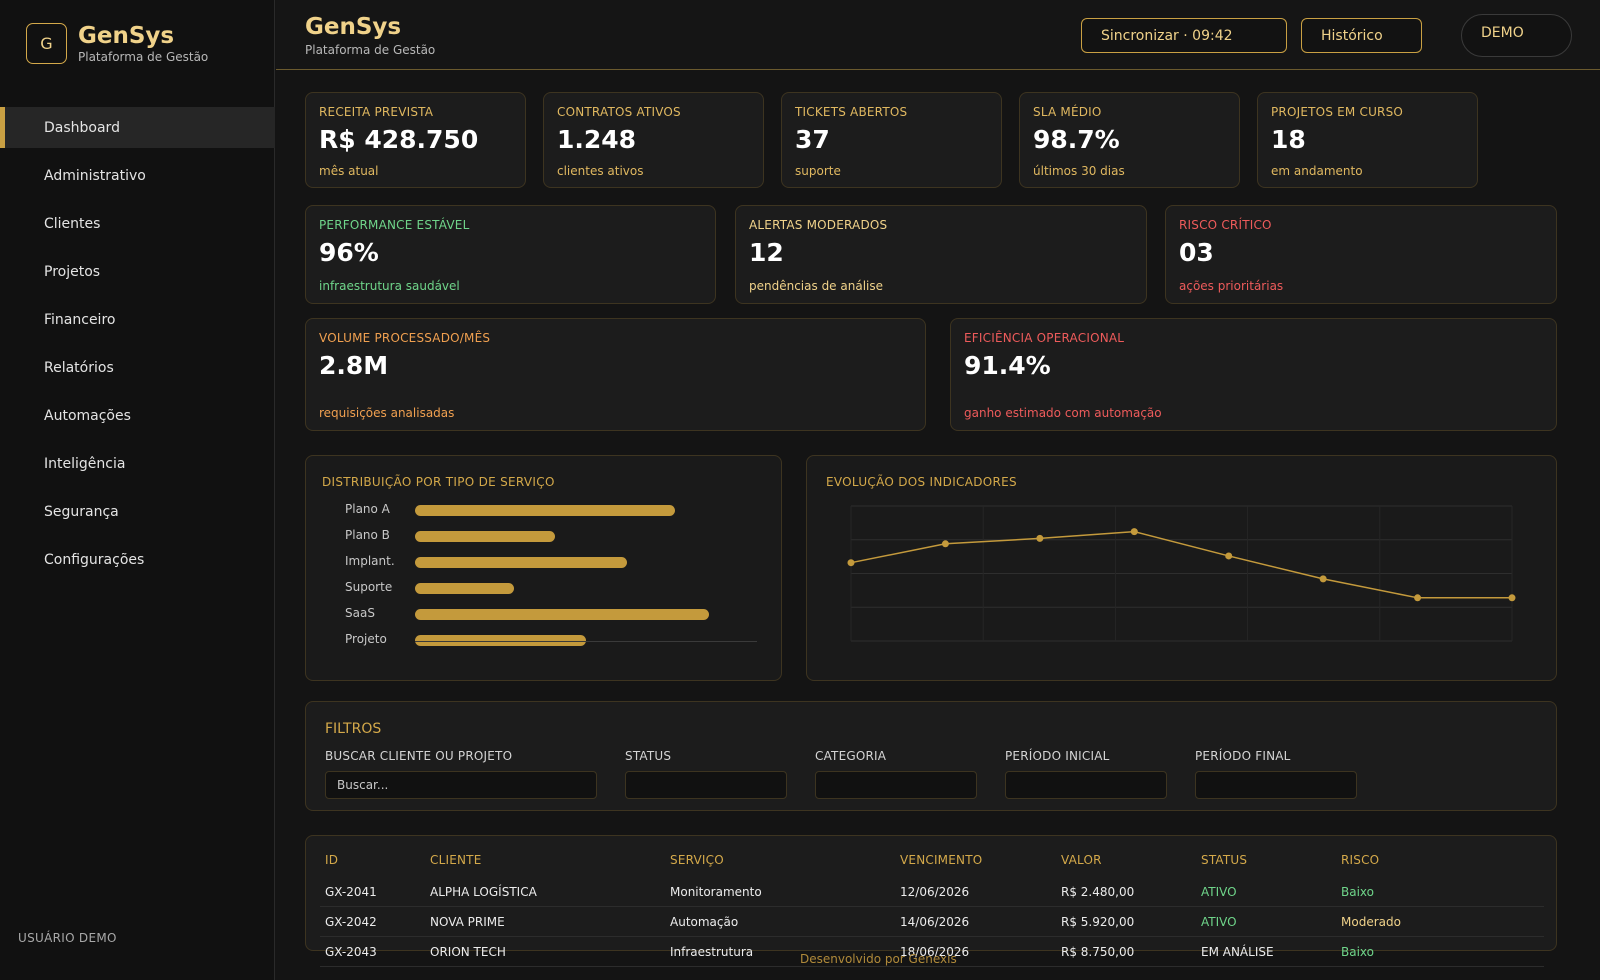  What do you see at coordinates (1067, 112) in the screenshot?
I see `kpi-label: SLA MÉDIO` at bounding box center [1067, 112].